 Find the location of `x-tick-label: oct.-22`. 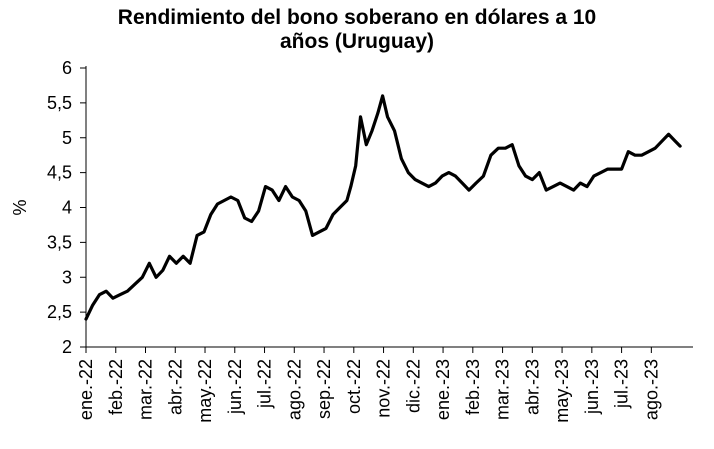

x-tick-label: oct.-22 is located at coordinates (354, 386).